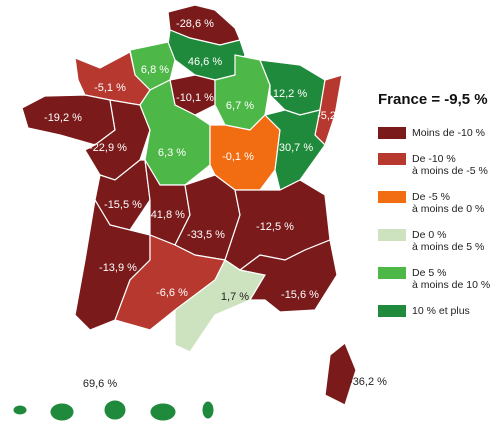  Describe the element at coordinates (448, 247) in the screenshot. I see `legend-text: à moins de 5 %` at that location.